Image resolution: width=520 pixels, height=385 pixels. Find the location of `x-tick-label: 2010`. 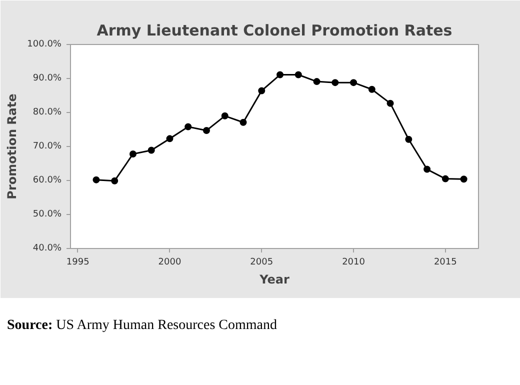

x-tick-label: 2010 is located at coordinates (354, 263).